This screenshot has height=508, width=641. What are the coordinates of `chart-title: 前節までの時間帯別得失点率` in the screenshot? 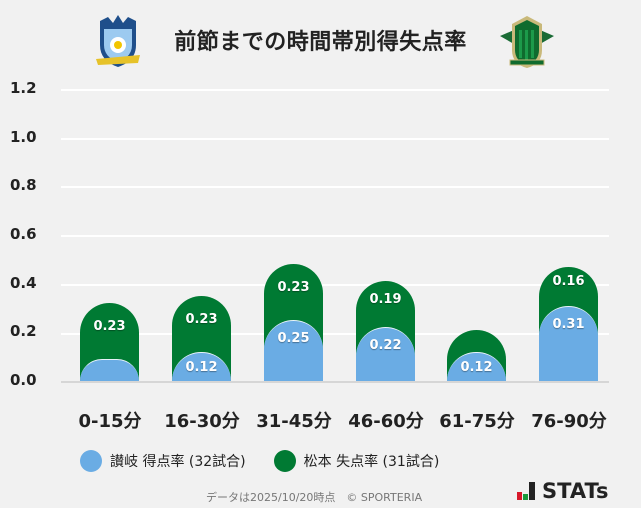 It's located at (320, 42).